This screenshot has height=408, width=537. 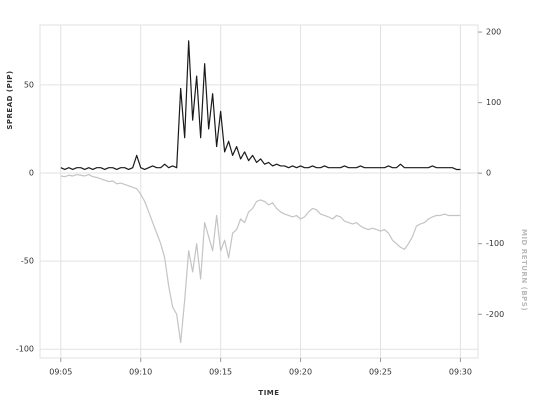 I want to click on x-tick-label: 09:10, so click(x=140, y=372).